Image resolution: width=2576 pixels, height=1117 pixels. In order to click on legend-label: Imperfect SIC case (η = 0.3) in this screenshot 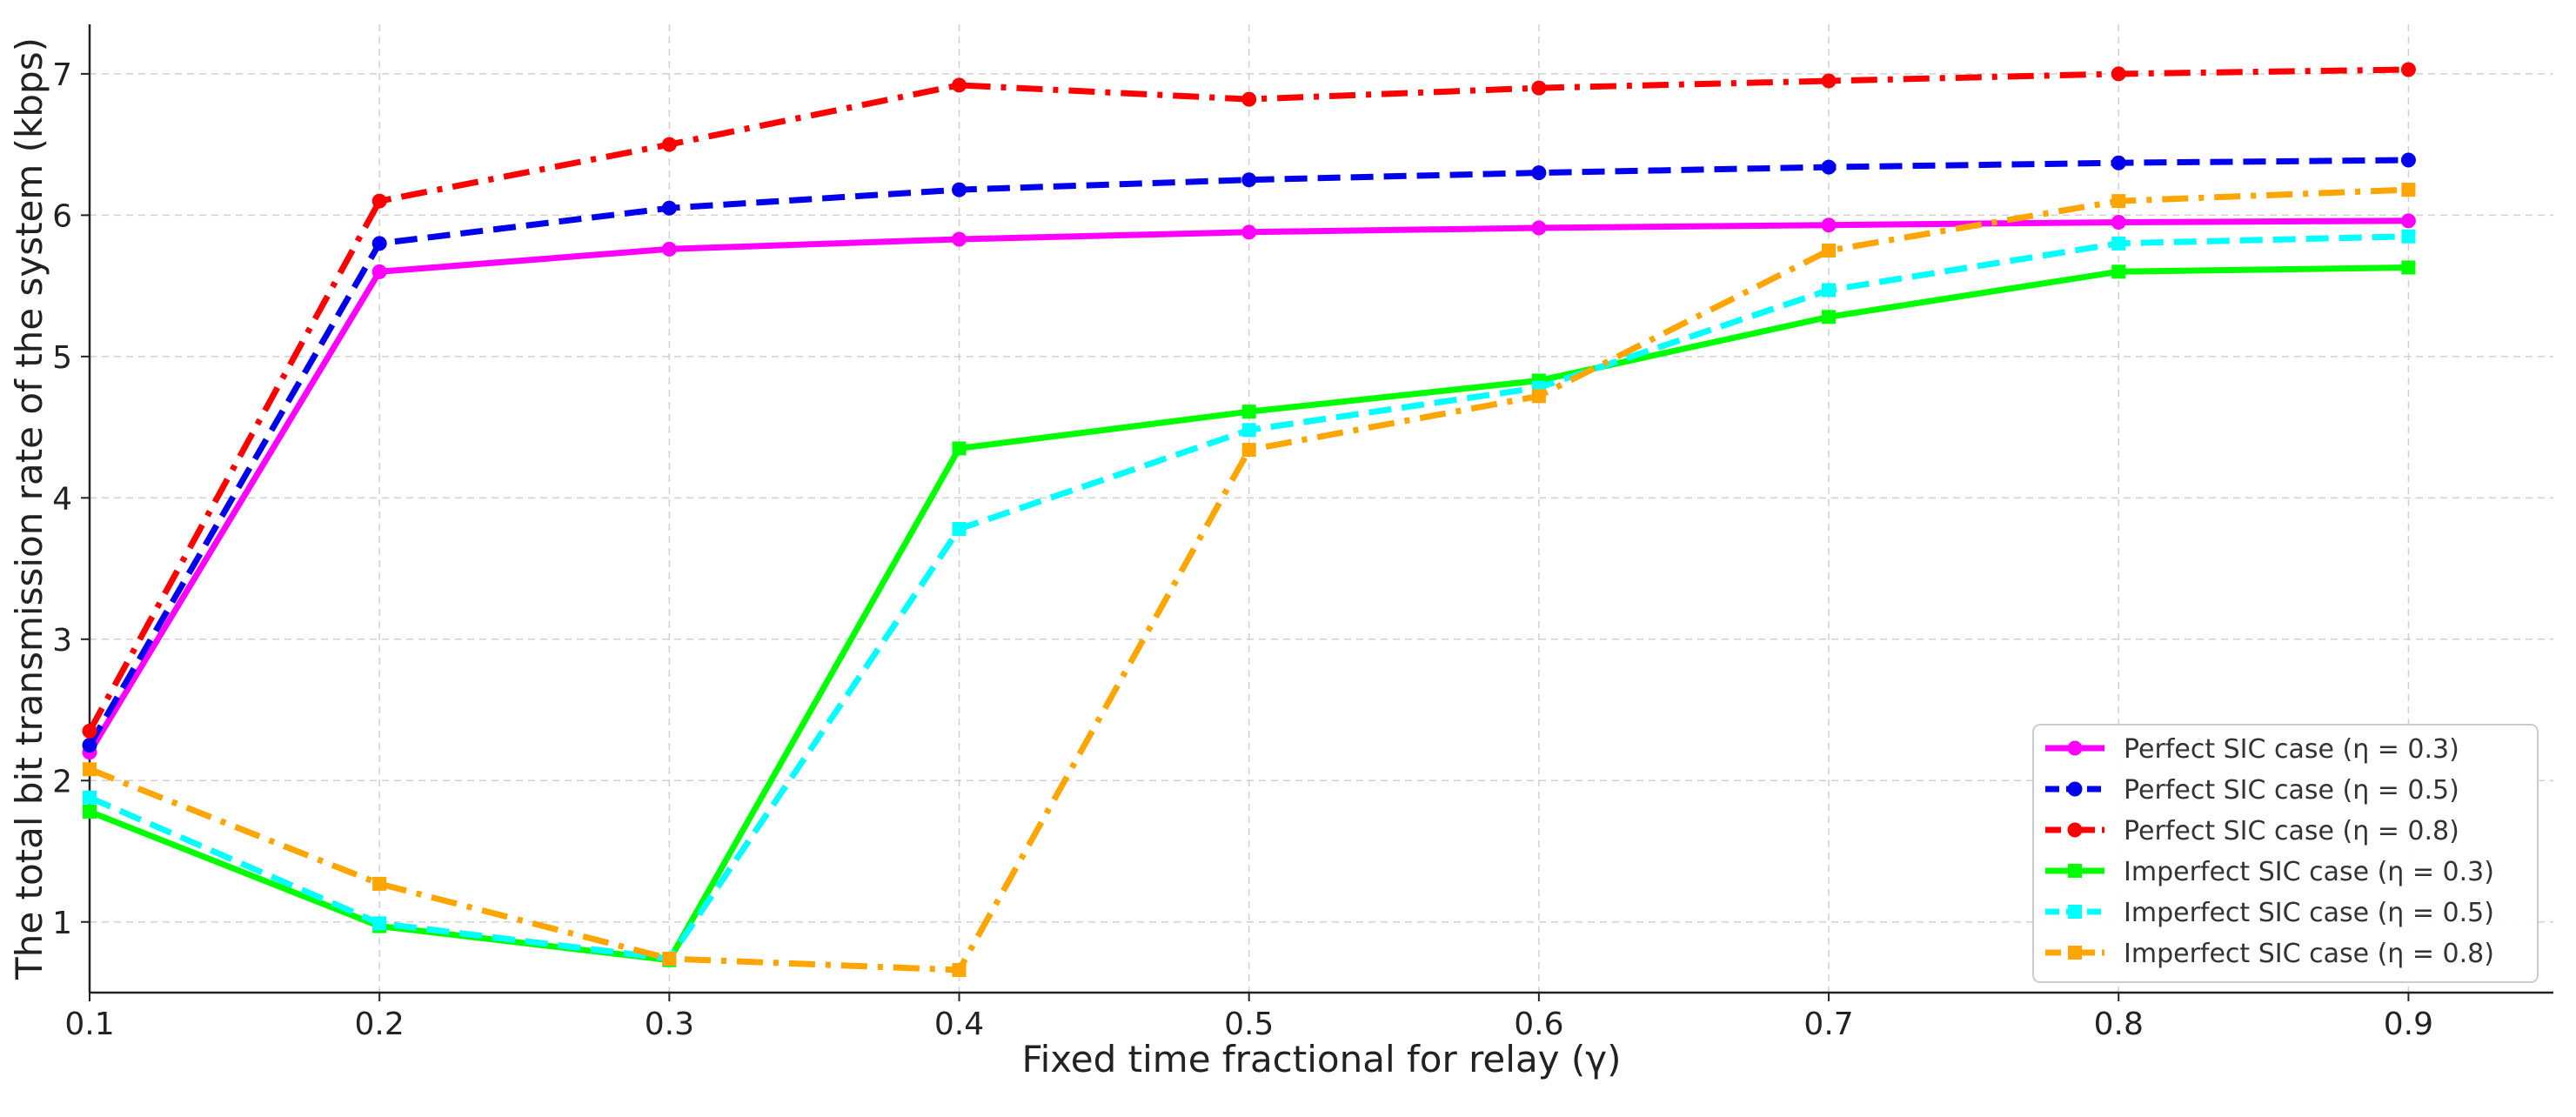, I will do `click(2309, 872)`.